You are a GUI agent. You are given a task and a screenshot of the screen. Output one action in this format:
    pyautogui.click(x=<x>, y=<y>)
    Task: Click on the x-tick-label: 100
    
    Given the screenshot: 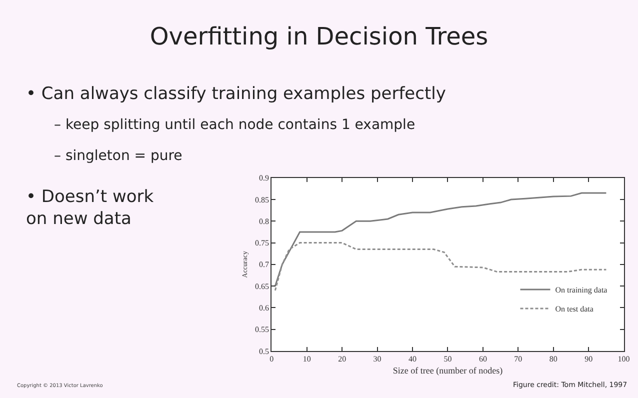 What is the action you would take?
    pyautogui.click(x=624, y=359)
    